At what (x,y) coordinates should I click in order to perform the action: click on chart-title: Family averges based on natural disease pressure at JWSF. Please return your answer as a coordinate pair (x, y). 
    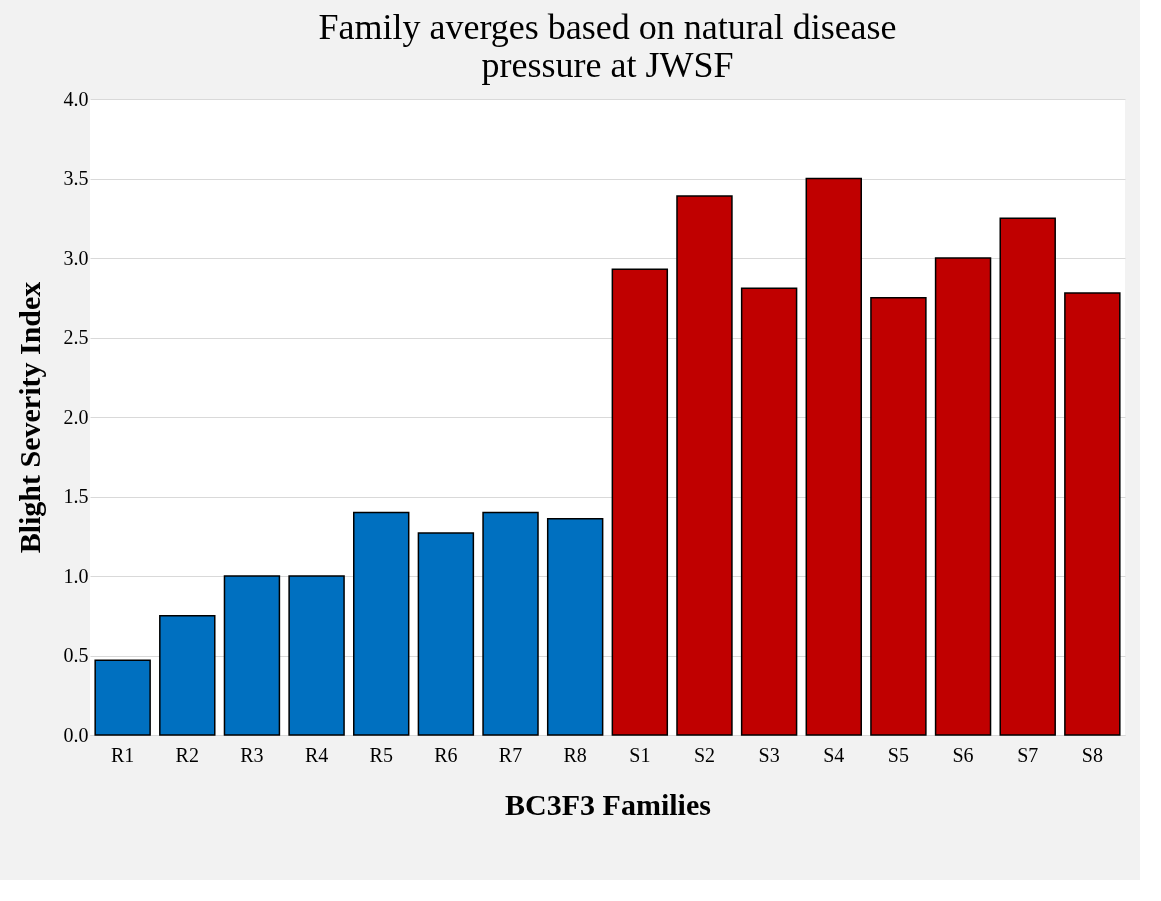
    Looking at the image, I should click on (607, 46).